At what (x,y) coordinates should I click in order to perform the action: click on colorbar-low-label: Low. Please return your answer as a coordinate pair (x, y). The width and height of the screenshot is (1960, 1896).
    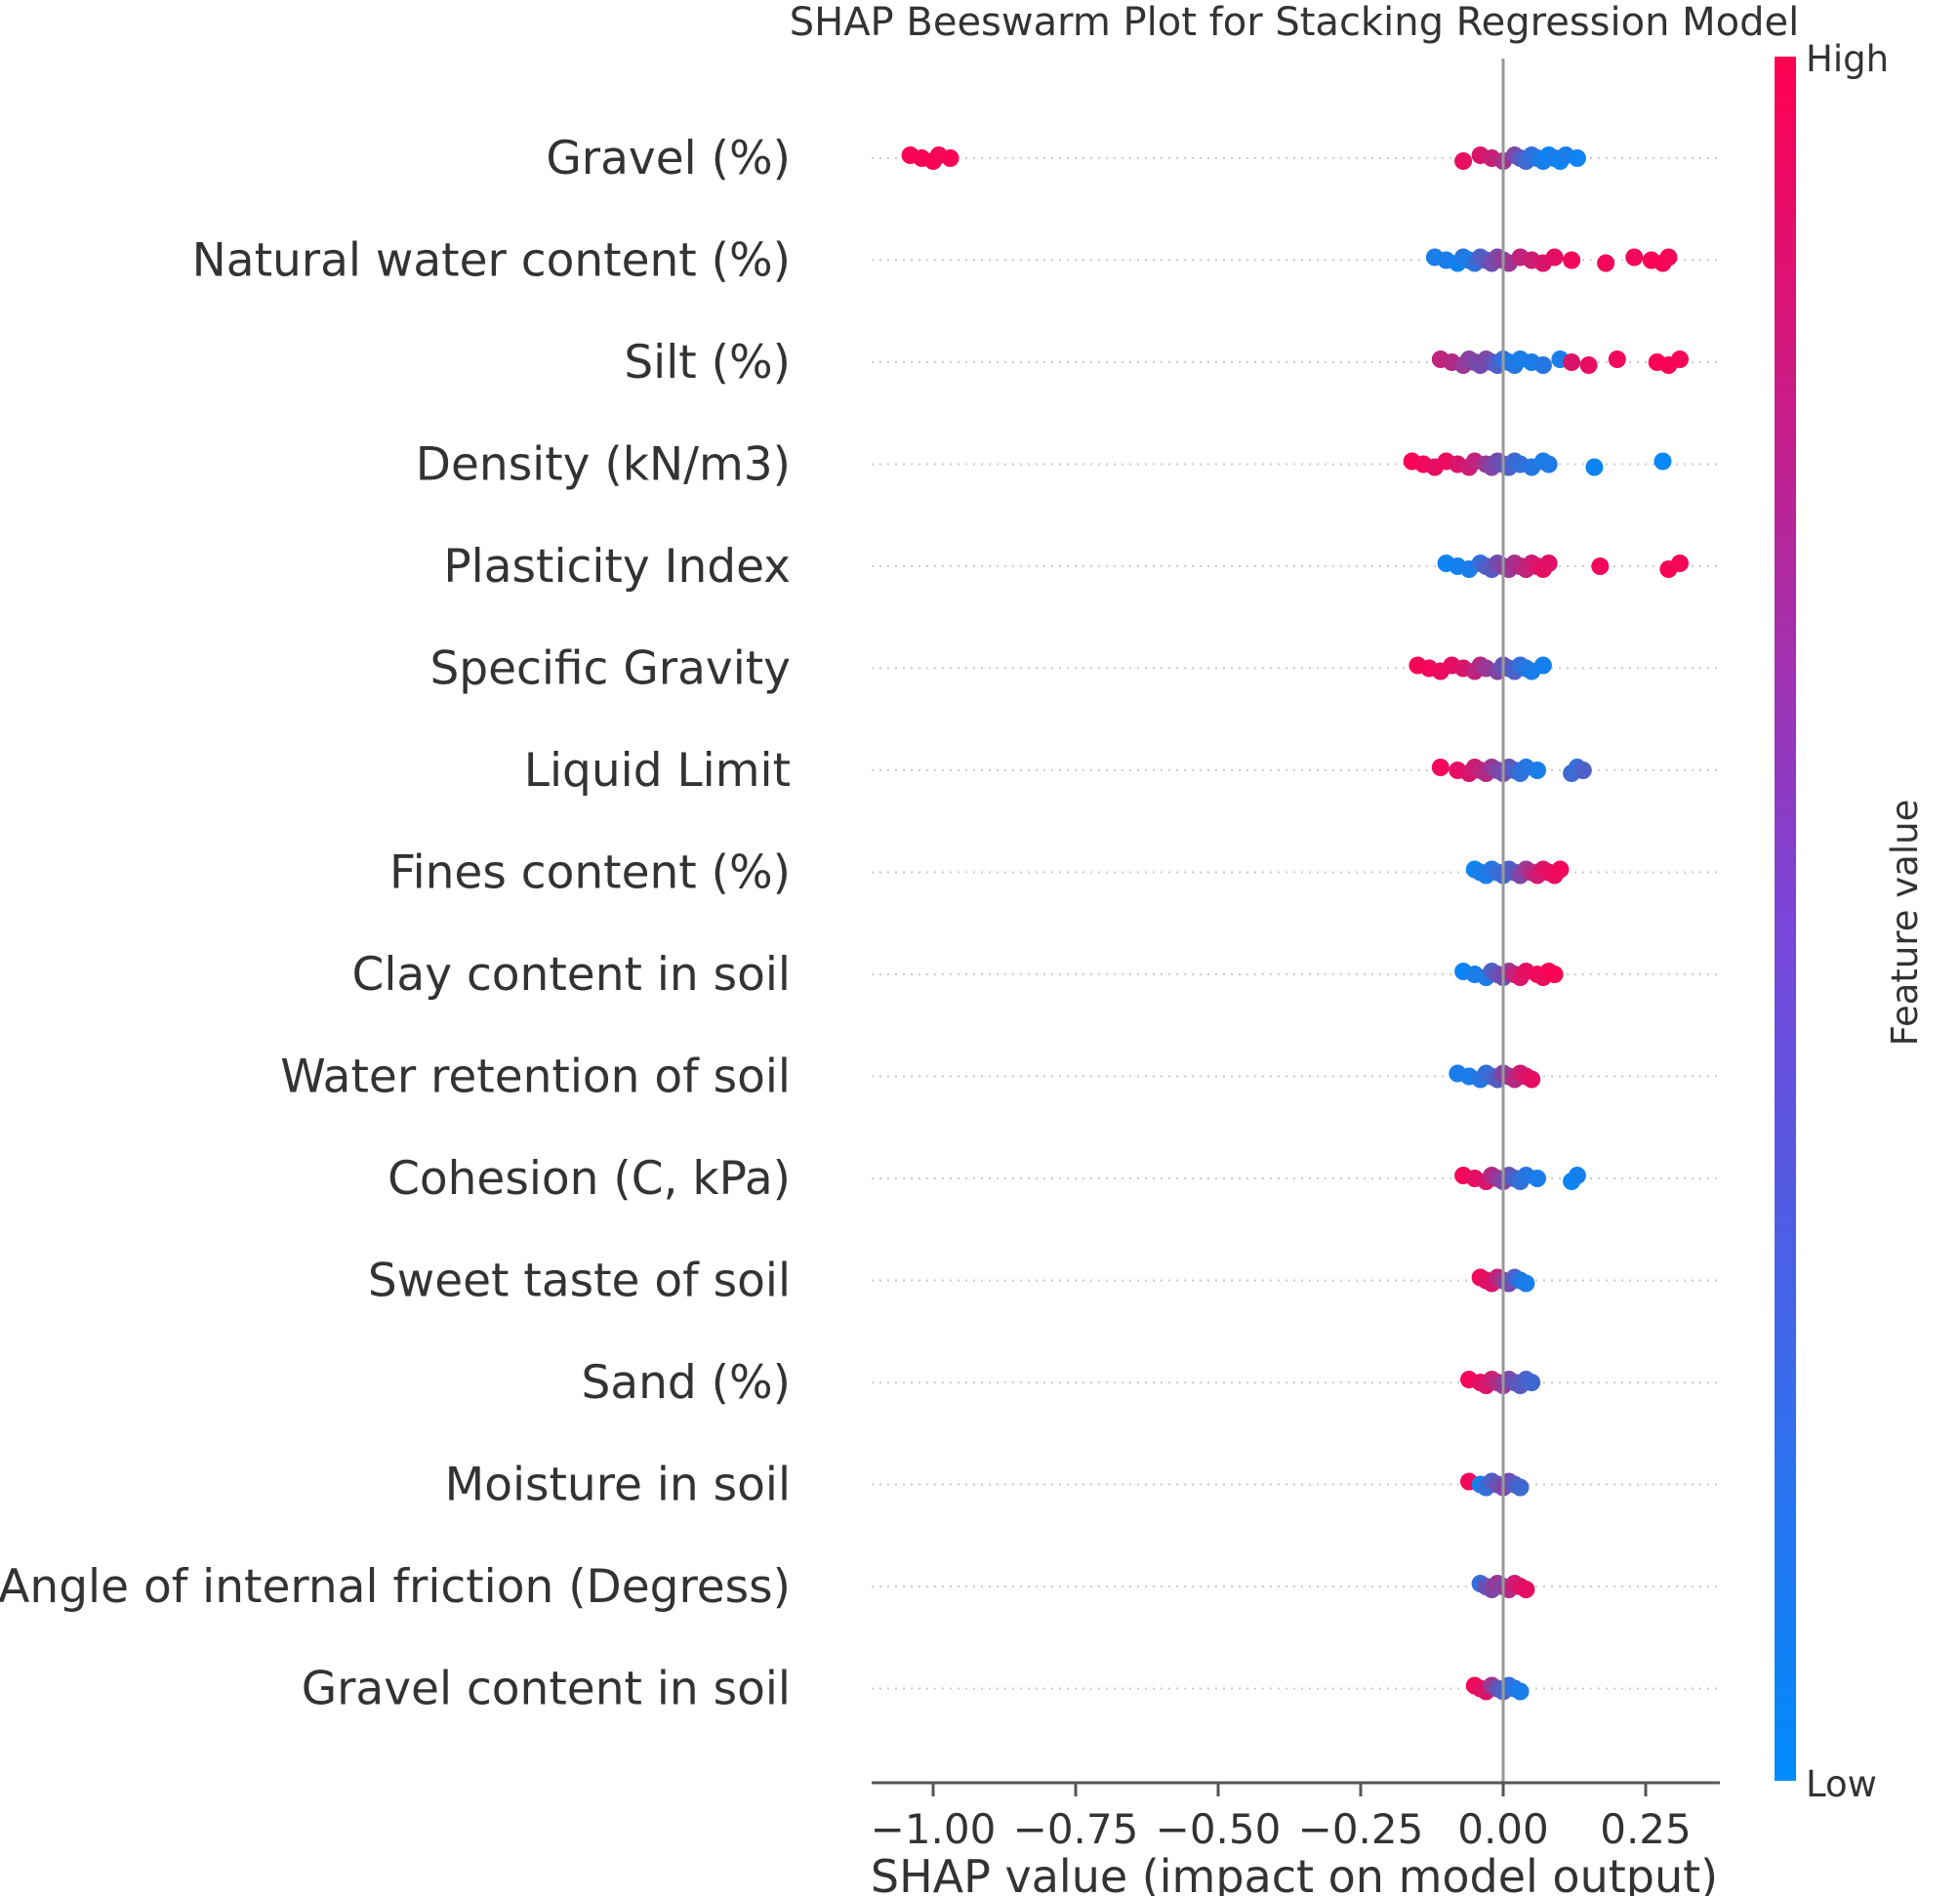
    Looking at the image, I should click on (1841, 1784).